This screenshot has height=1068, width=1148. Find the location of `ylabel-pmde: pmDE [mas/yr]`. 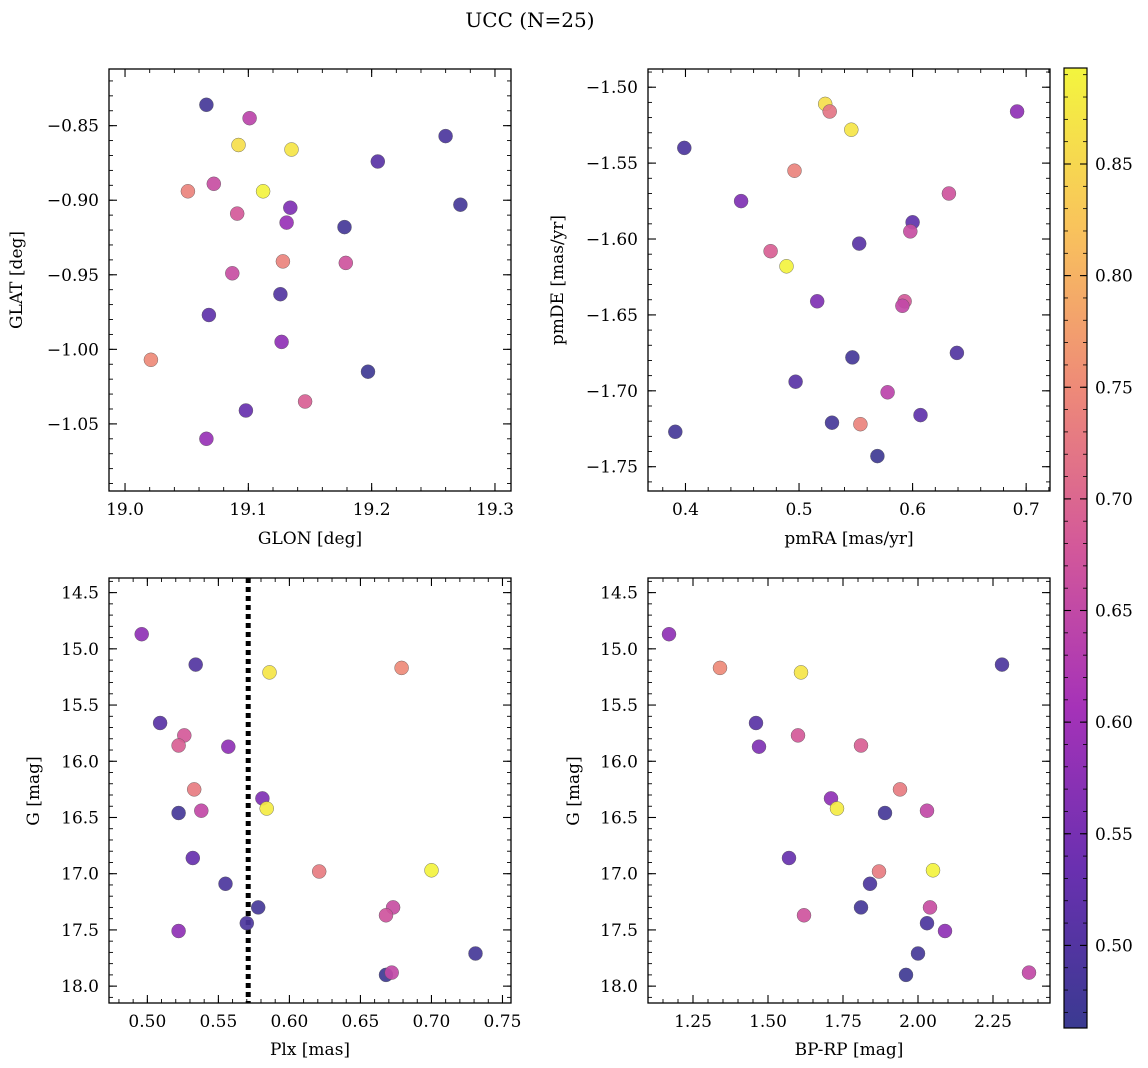

ylabel-pmde: pmDE [mas/yr] is located at coordinates (558, 280).